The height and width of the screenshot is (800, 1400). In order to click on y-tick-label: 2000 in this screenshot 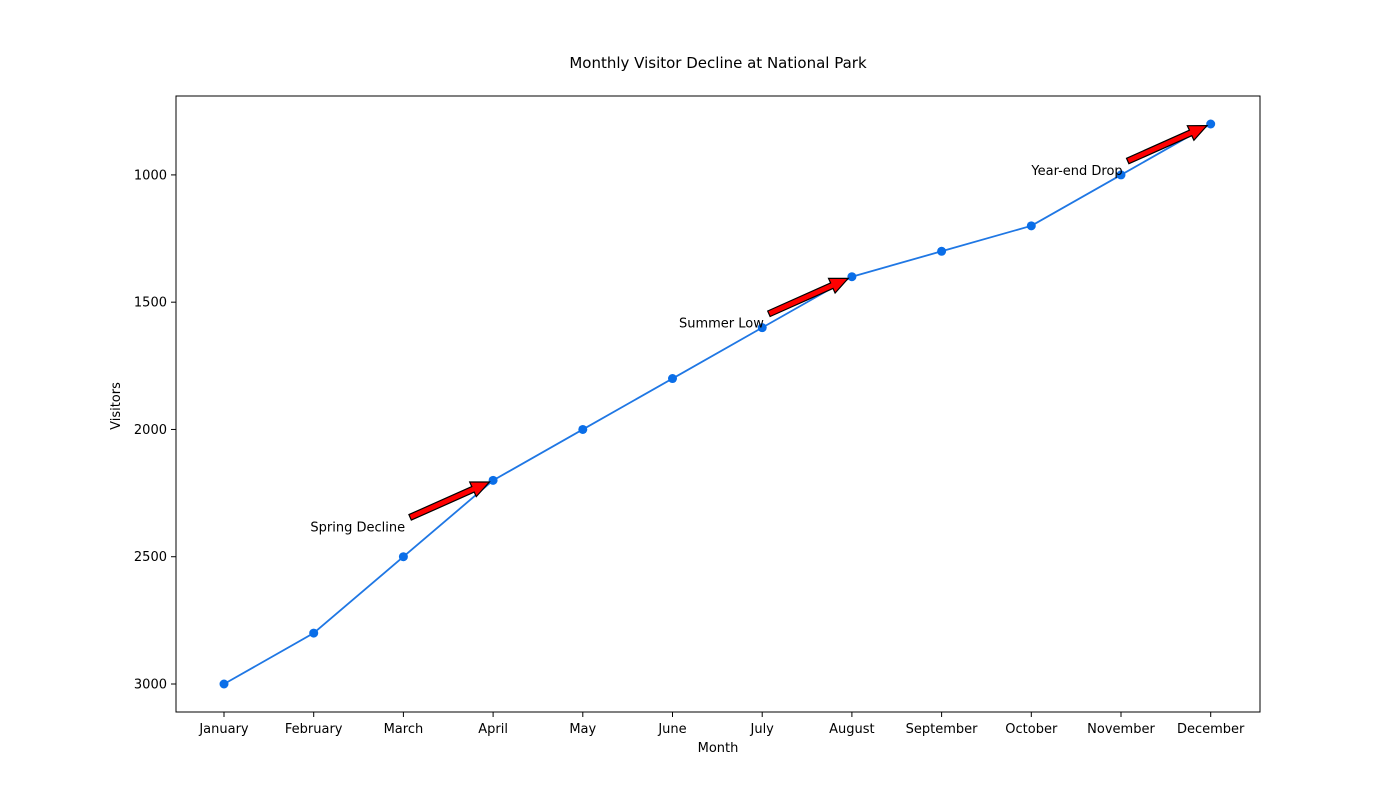, I will do `click(150, 430)`.